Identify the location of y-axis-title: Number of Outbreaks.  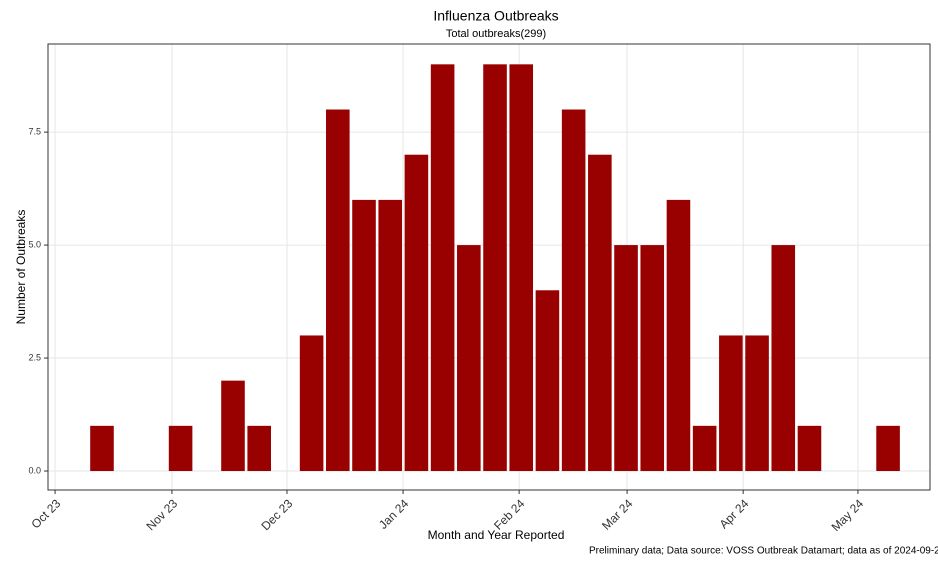
(21, 267).